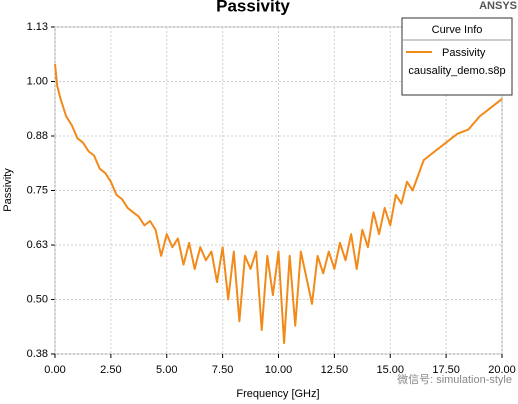 Image resolution: width=518 pixels, height=404 pixels. What do you see at coordinates (37, 27) in the screenshot?
I see `y-tick-label: 1.13` at bounding box center [37, 27].